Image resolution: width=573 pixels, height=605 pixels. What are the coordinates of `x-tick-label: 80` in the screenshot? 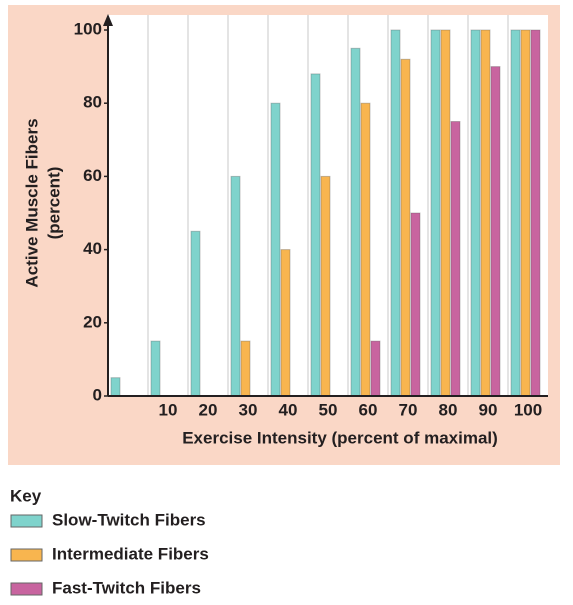 It's located at (448, 409).